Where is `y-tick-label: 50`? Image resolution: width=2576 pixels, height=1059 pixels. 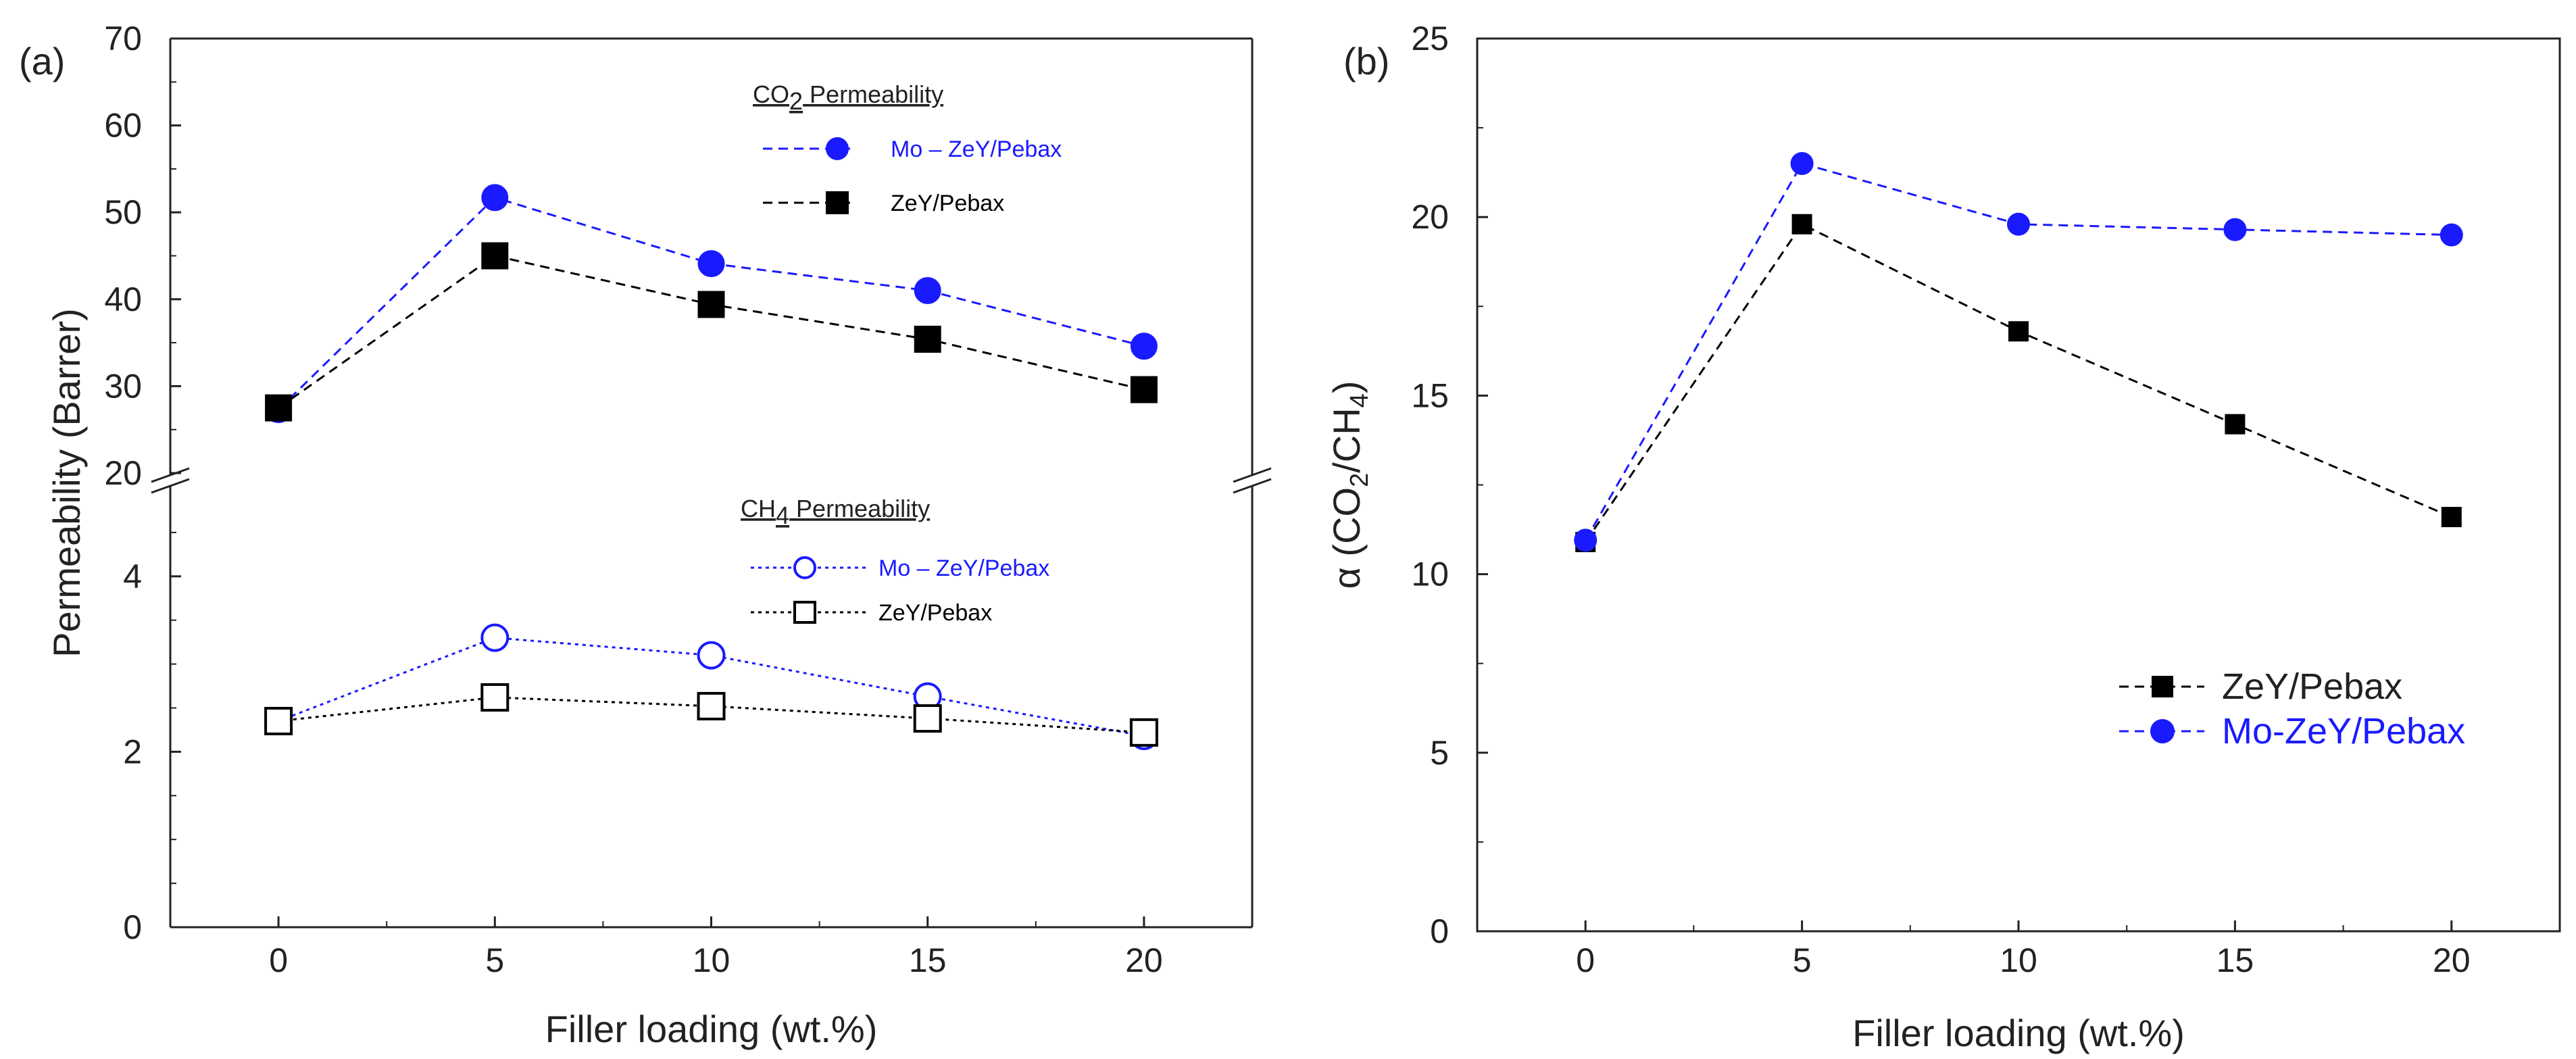
y-tick-label: 50 is located at coordinates (123, 212).